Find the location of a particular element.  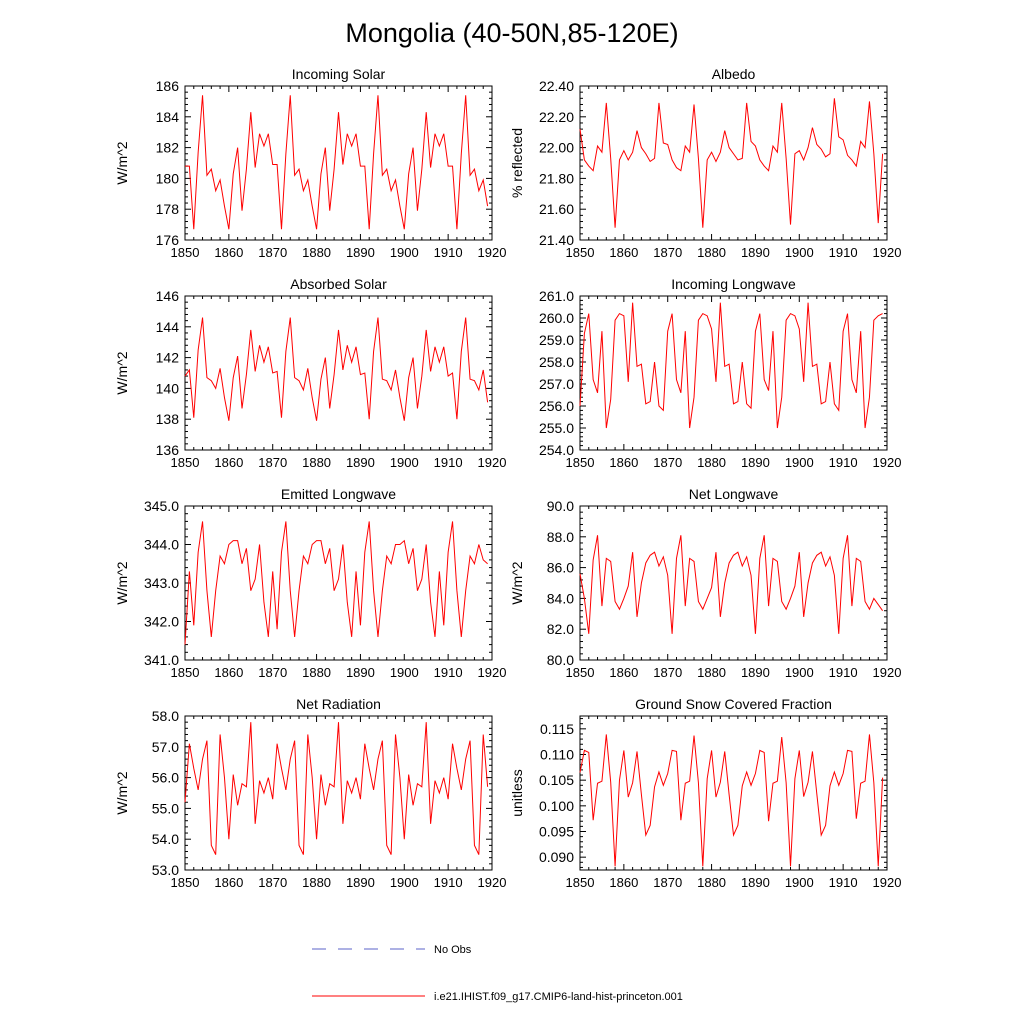

y-tick-label: 184 is located at coordinates (168, 117).